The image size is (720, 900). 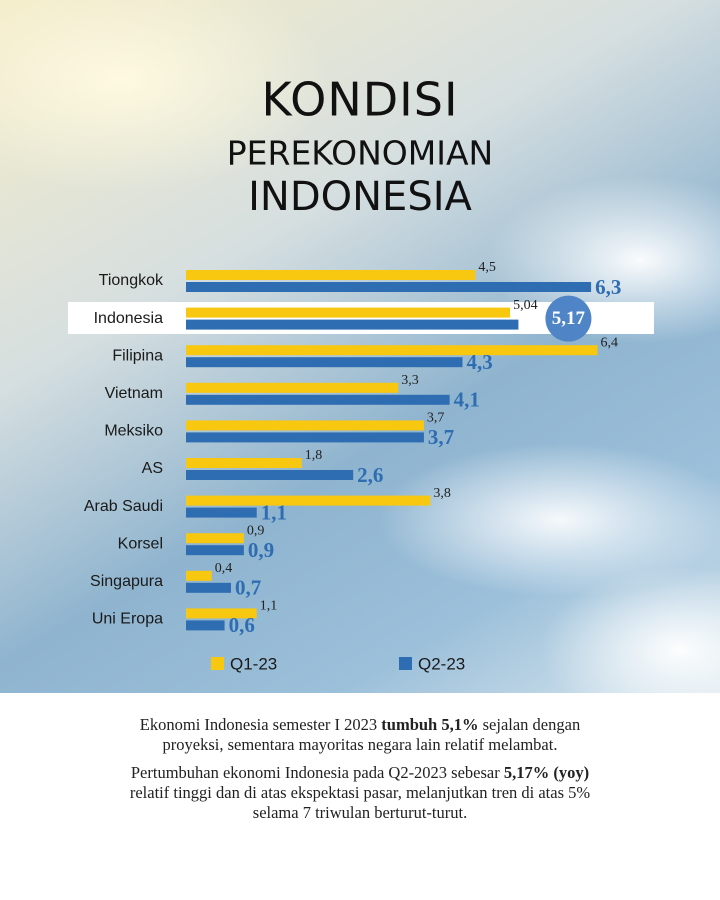 I want to click on value-label: 6,3, so click(x=608, y=287).